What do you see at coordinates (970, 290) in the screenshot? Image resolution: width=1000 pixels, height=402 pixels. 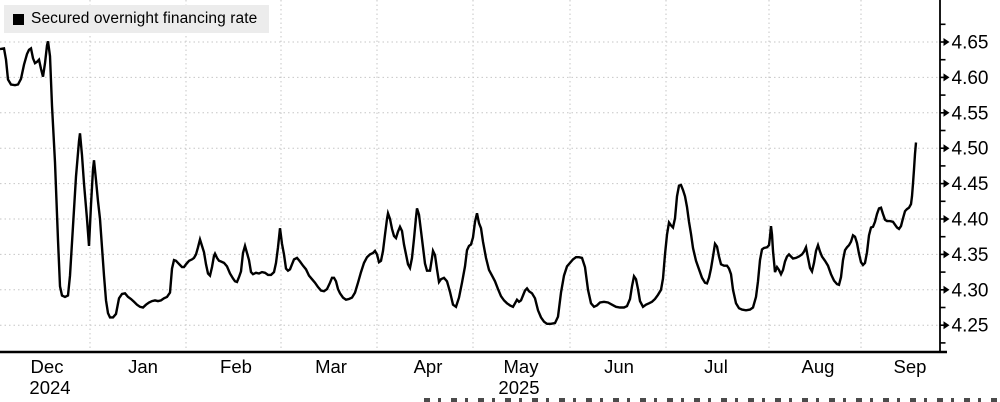 I see `y-tick-label: 4.30` at bounding box center [970, 290].